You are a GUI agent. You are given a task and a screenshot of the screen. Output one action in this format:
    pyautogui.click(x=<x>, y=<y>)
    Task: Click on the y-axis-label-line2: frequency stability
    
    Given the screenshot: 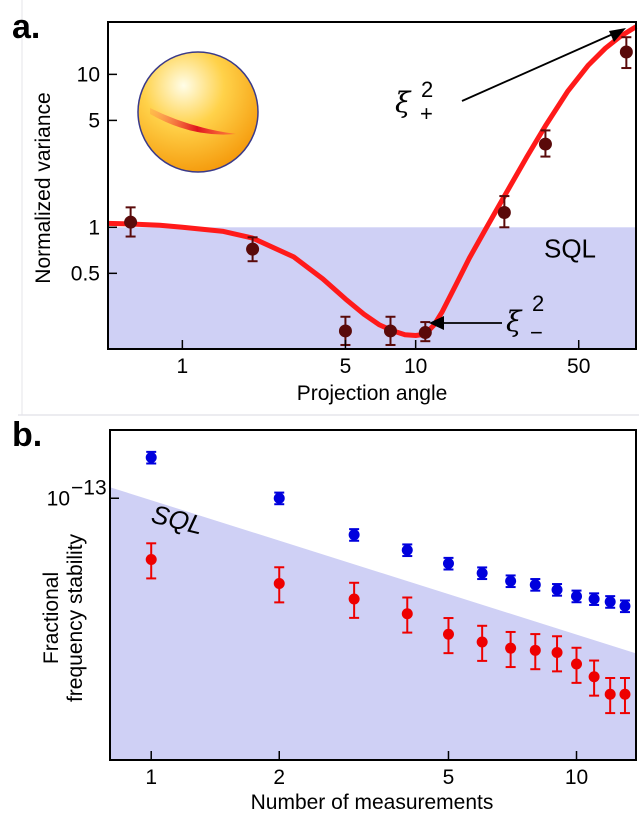 What is the action you would take?
    pyautogui.click(x=75, y=617)
    